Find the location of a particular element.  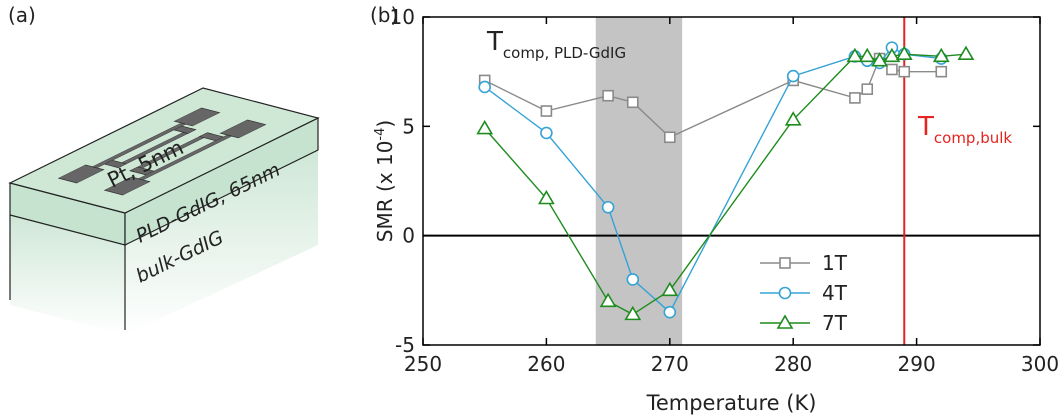

y-axis-label: SMR (x 10-4) is located at coordinates (385, 181).